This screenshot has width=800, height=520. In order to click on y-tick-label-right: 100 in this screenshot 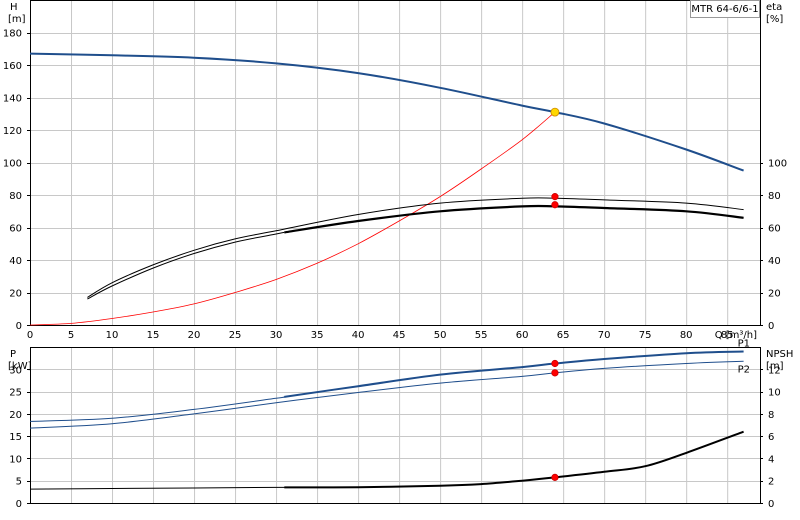, I will do `click(777, 164)`.